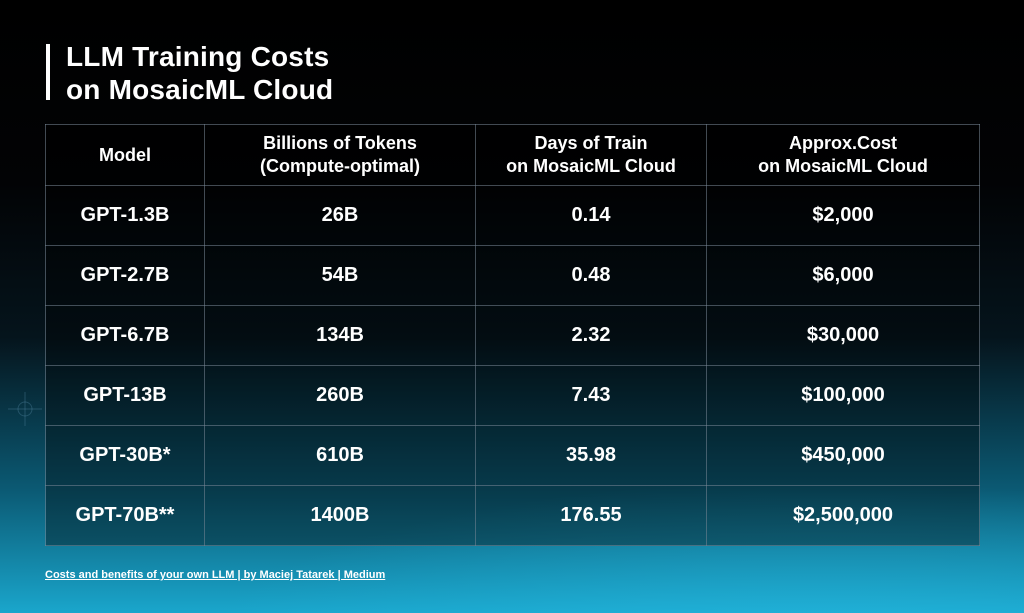 This screenshot has width=1024, height=613. I want to click on header-cost-line-2: on MosaicML Cloud, so click(843, 166).